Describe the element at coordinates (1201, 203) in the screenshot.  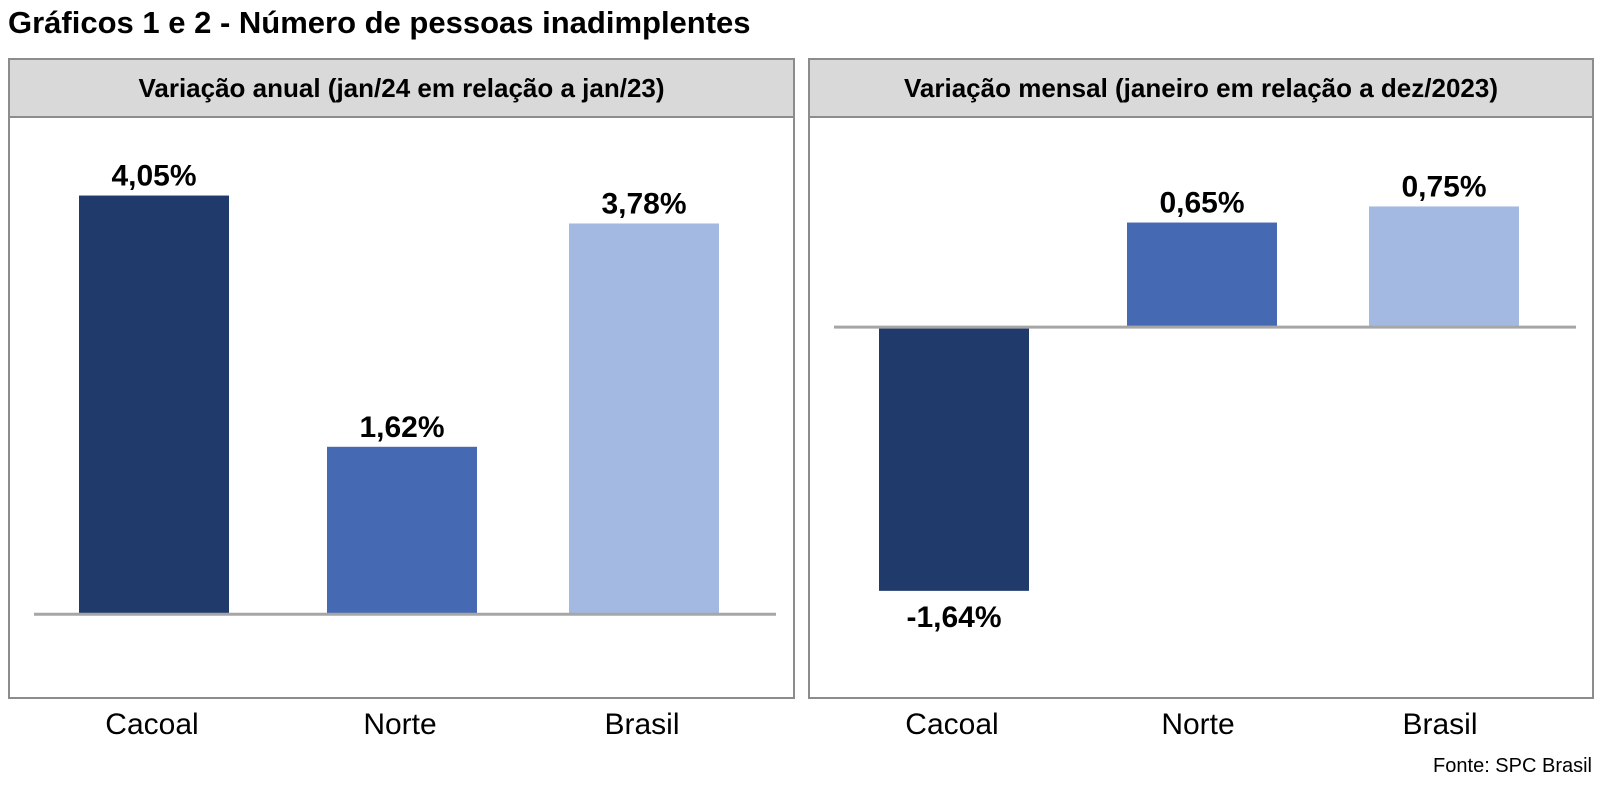
I see `data-label: 0,65%` at that location.